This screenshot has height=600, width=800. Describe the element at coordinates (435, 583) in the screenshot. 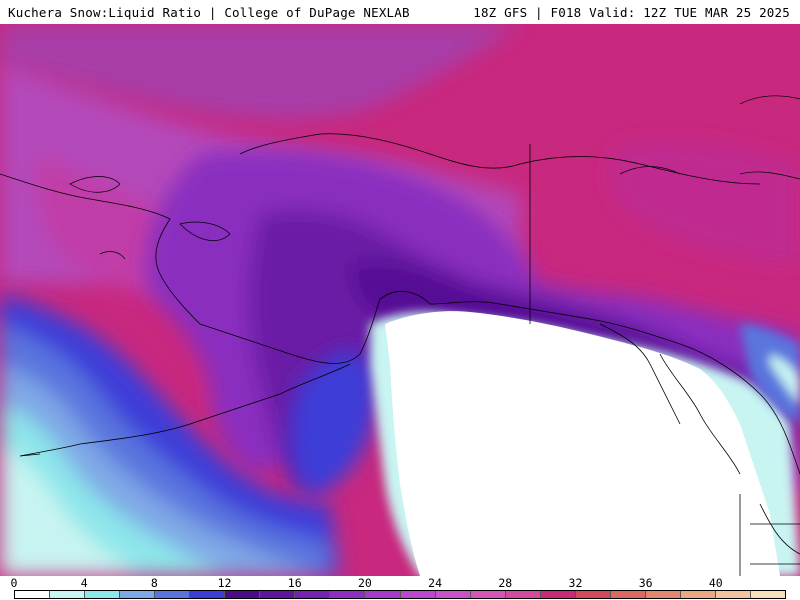

I see `colorbar-tick-label: 24` at that location.